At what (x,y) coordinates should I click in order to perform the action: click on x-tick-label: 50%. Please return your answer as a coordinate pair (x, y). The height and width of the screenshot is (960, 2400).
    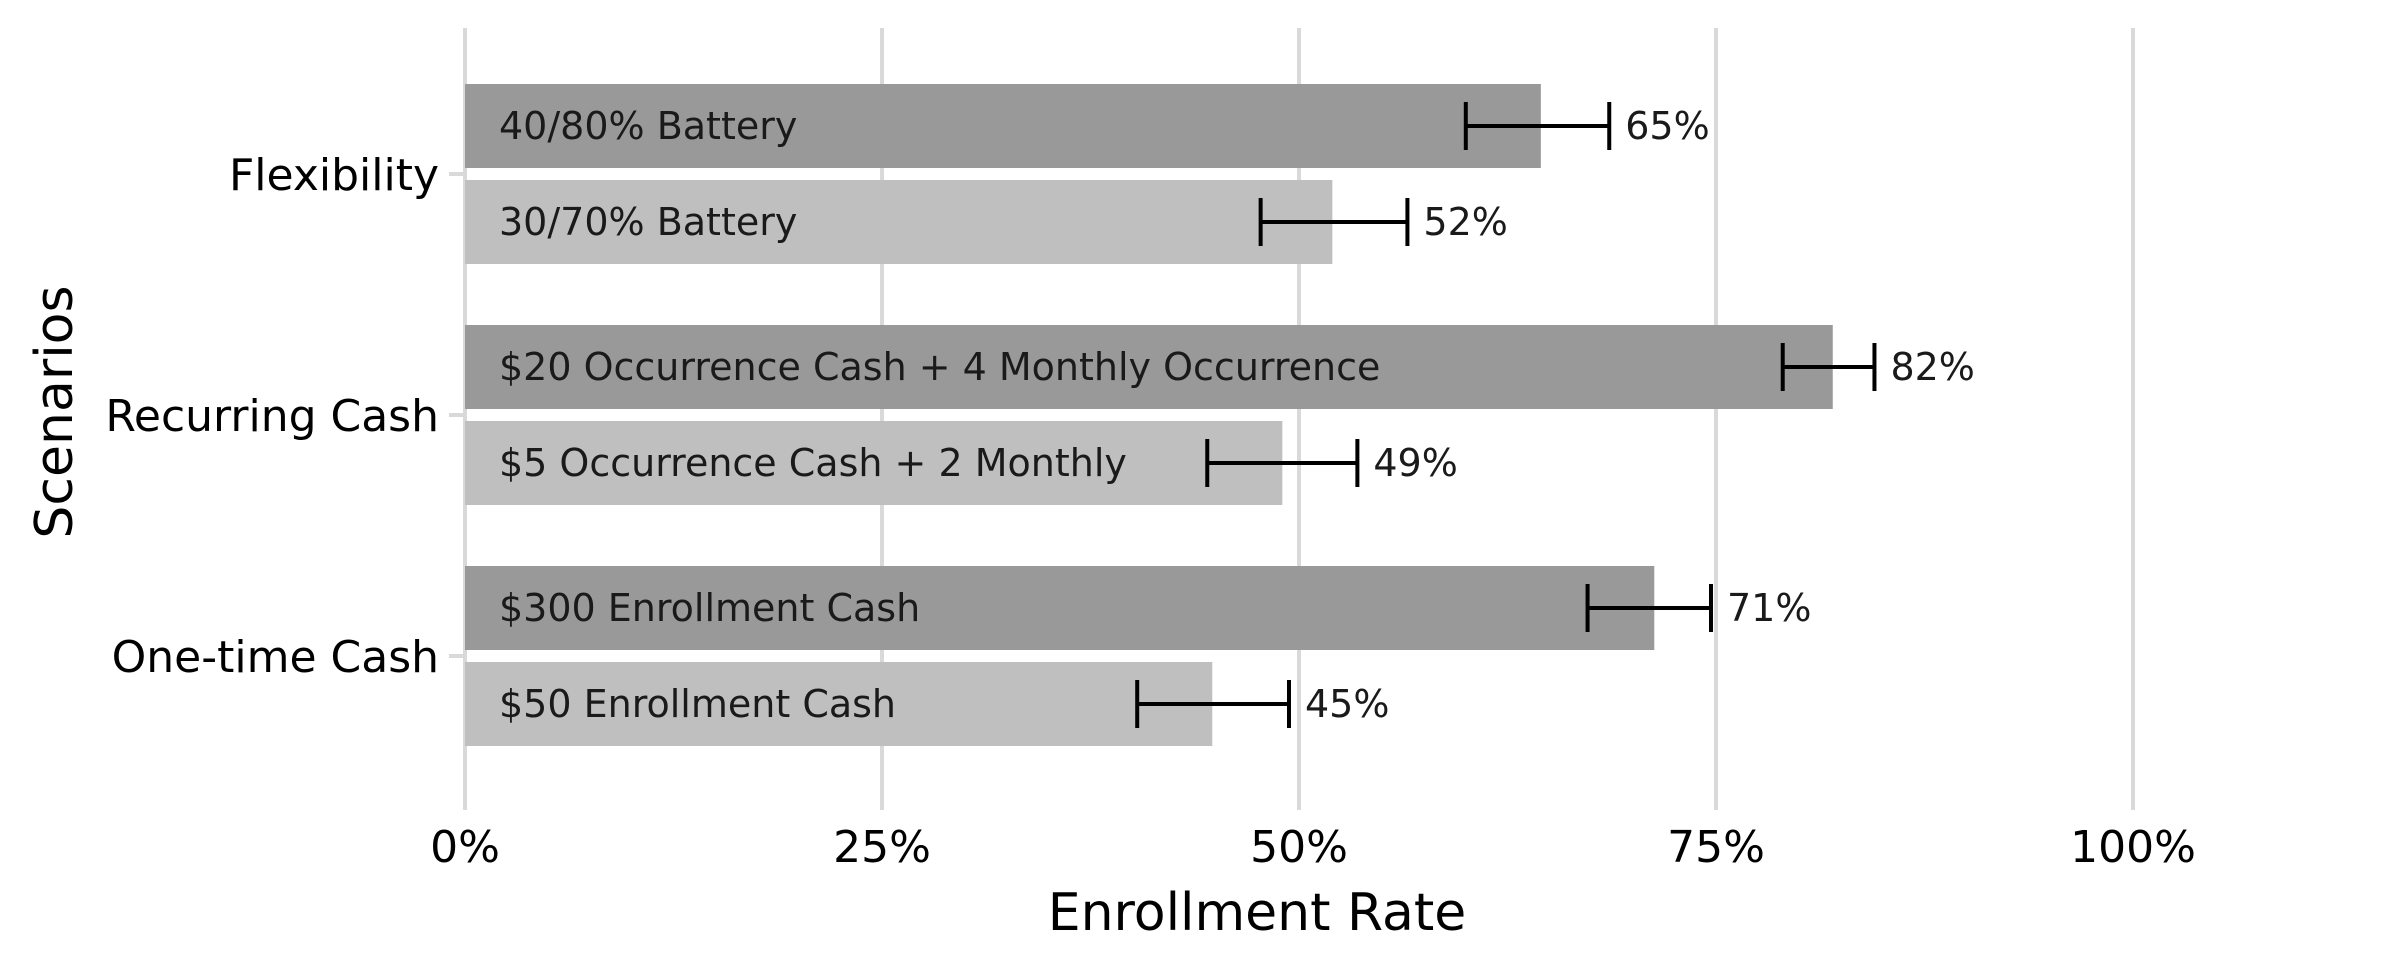
    Looking at the image, I should click on (1299, 847).